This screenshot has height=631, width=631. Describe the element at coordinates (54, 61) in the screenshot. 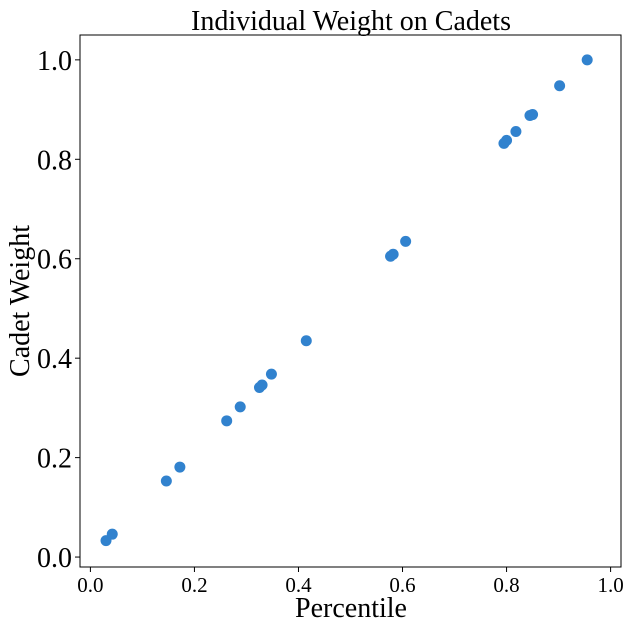

I see `y-tick-label: 1.0` at that location.